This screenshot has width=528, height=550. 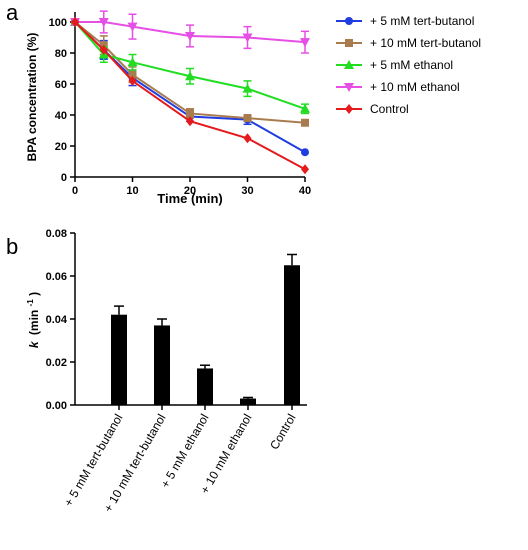 I want to click on b-y-tick-label: 0.00, so click(x=56, y=406).